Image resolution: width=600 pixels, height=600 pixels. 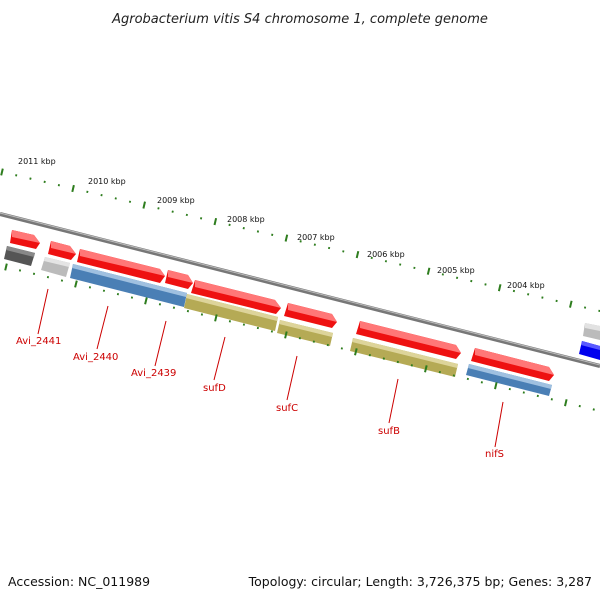 What do you see at coordinates (107, 181) in the screenshot?
I see `kbp-label-2010: 2010 kbp` at bounding box center [107, 181].